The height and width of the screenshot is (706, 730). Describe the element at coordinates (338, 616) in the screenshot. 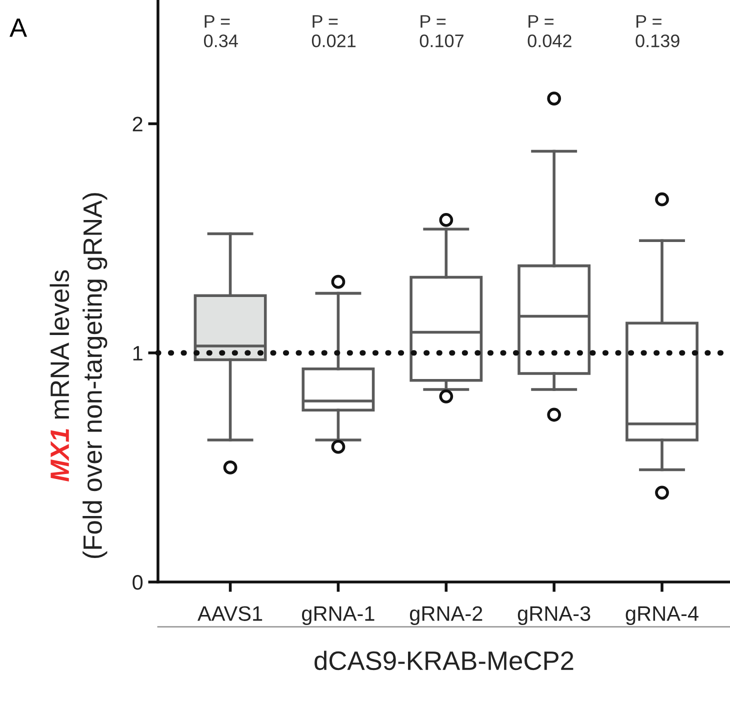

I see `x-tick-label: gRNA-1` at that location.